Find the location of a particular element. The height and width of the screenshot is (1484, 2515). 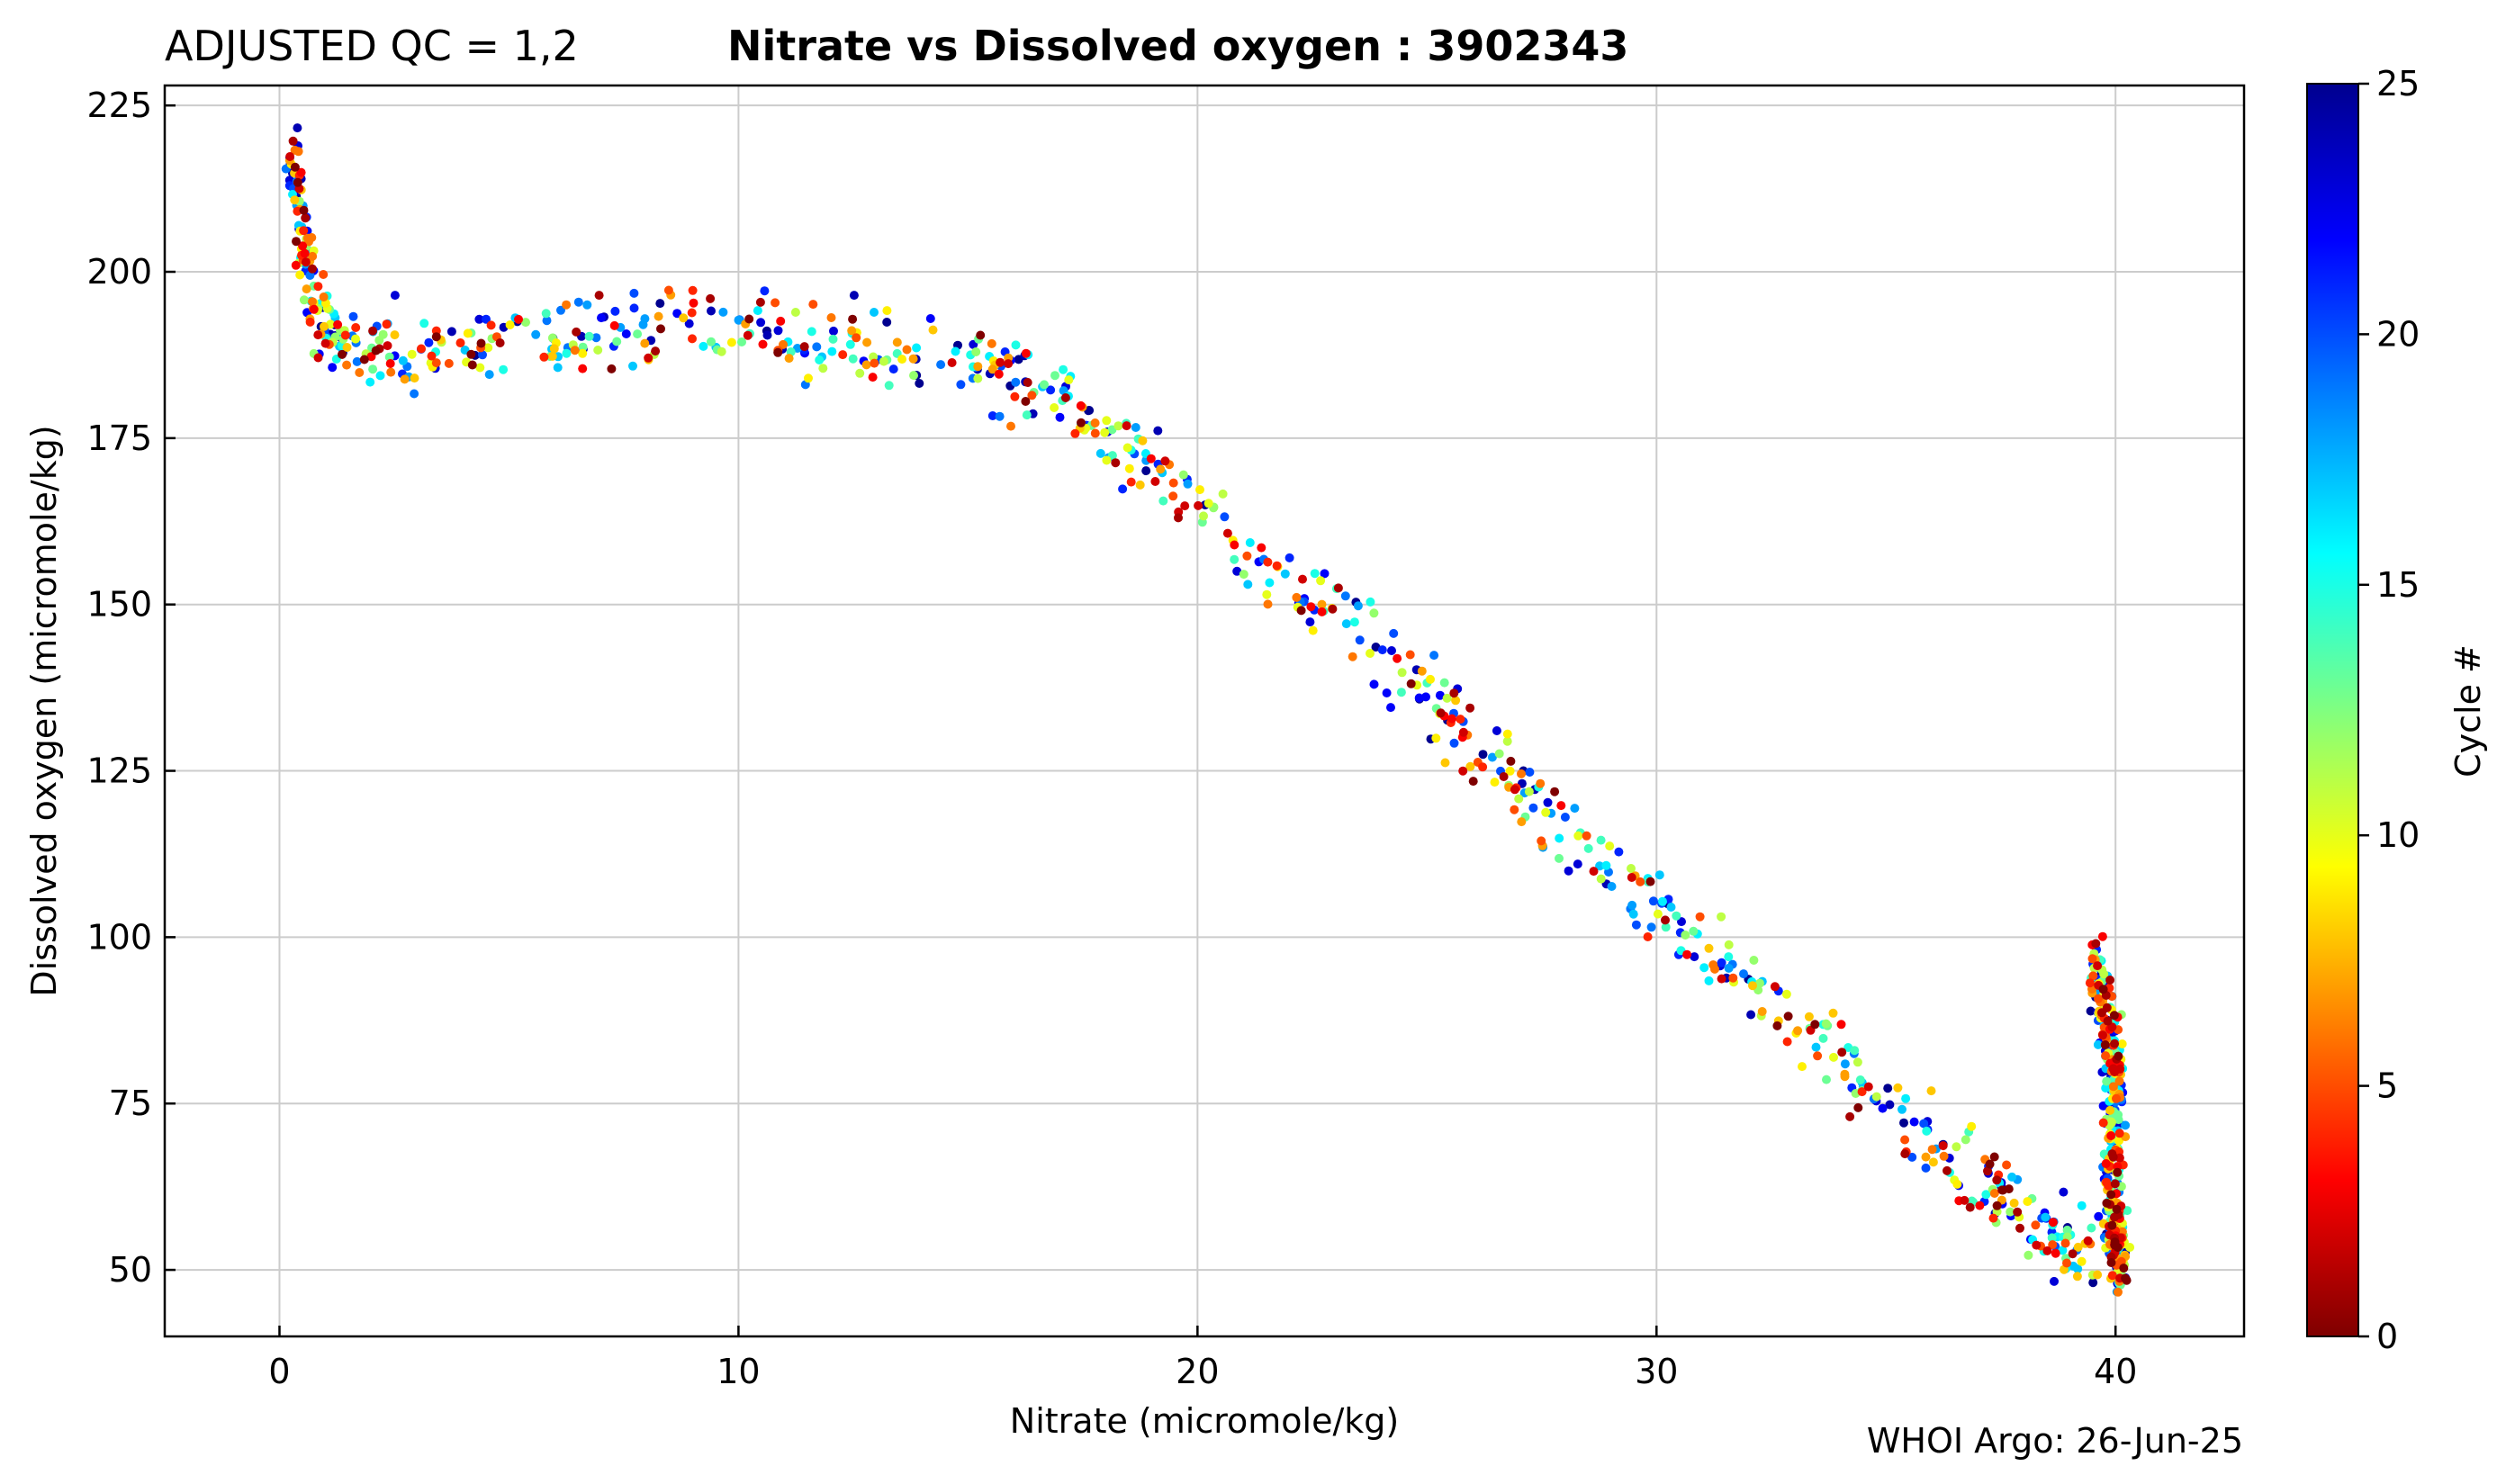

y-tick-label: 200 is located at coordinates (119, 272).